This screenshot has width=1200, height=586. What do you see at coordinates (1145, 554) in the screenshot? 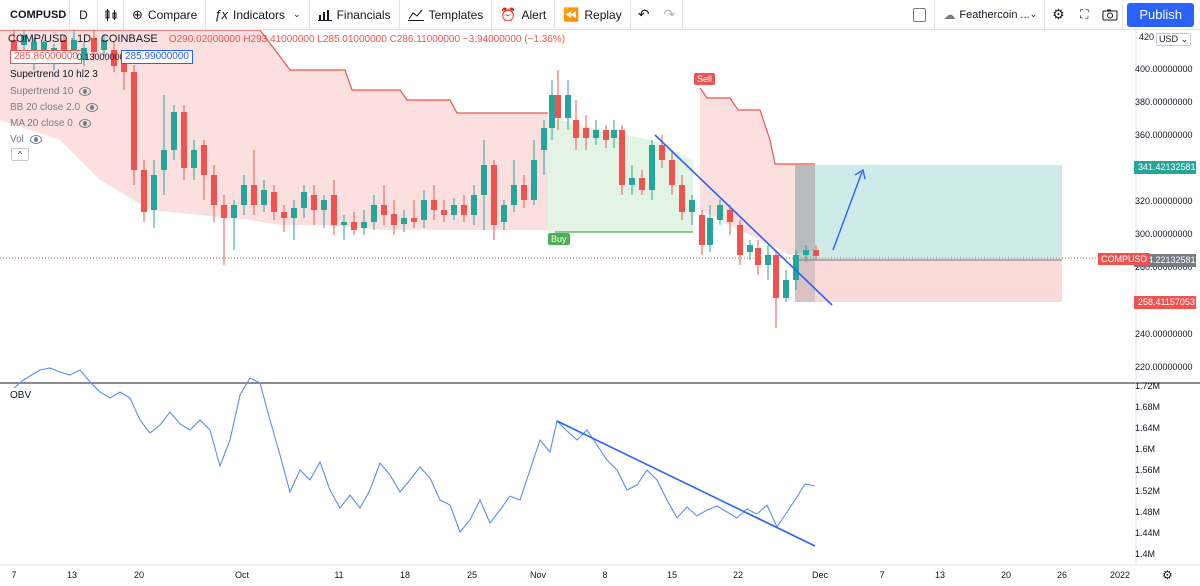
I see `obv-axis-label: 1.4M` at bounding box center [1145, 554].